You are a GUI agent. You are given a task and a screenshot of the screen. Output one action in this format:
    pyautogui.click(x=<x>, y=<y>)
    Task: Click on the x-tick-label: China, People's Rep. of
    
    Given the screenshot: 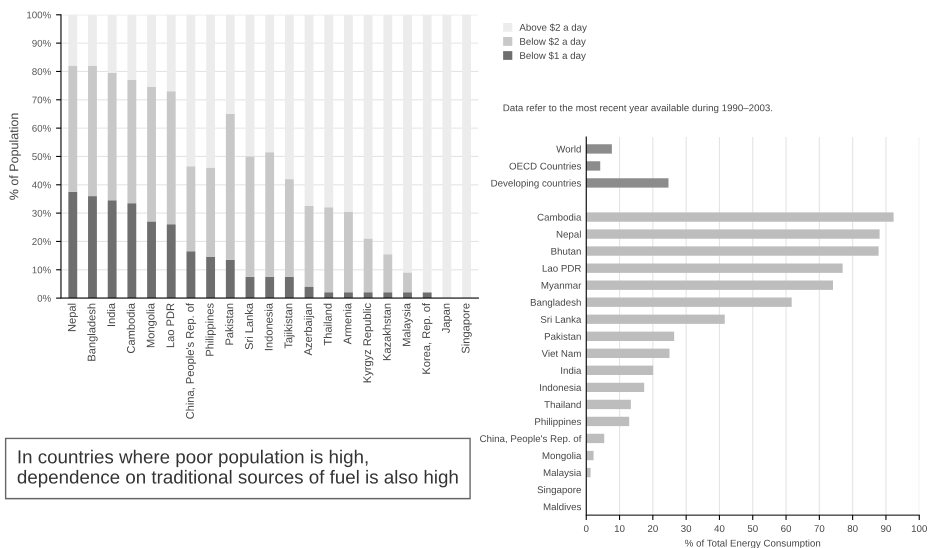 What is the action you would take?
    pyautogui.click(x=191, y=360)
    